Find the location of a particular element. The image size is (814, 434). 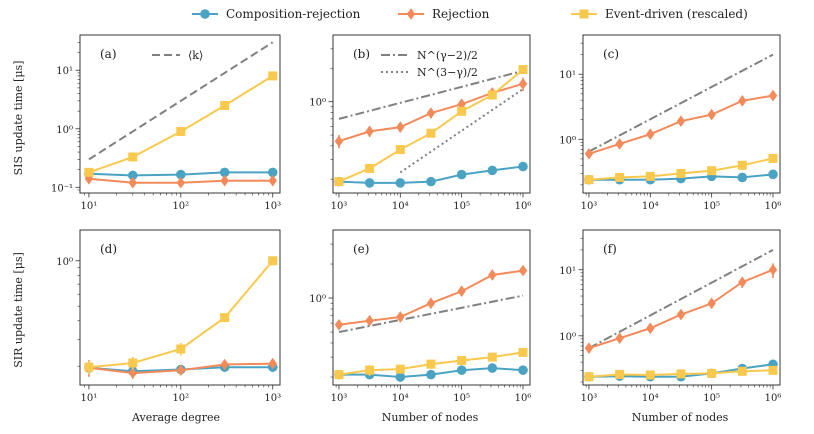

x-tick-label-e: 10³ is located at coordinates (339, 398).